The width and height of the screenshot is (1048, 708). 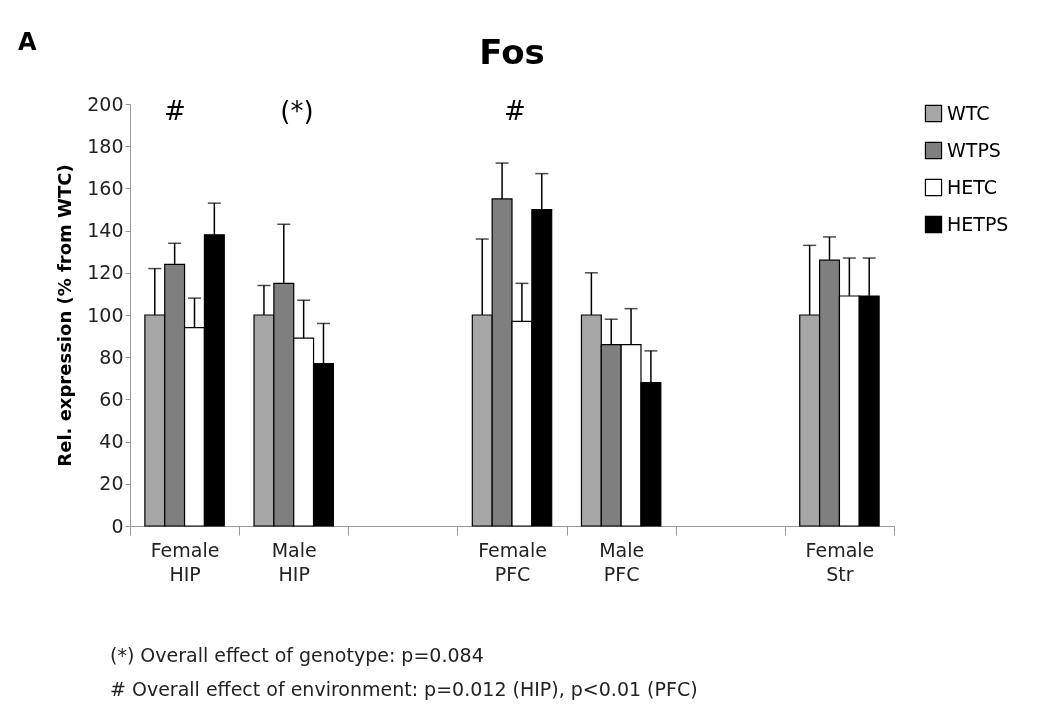 I want to click on y-tick-label: 160, so click(x=105, y=187).